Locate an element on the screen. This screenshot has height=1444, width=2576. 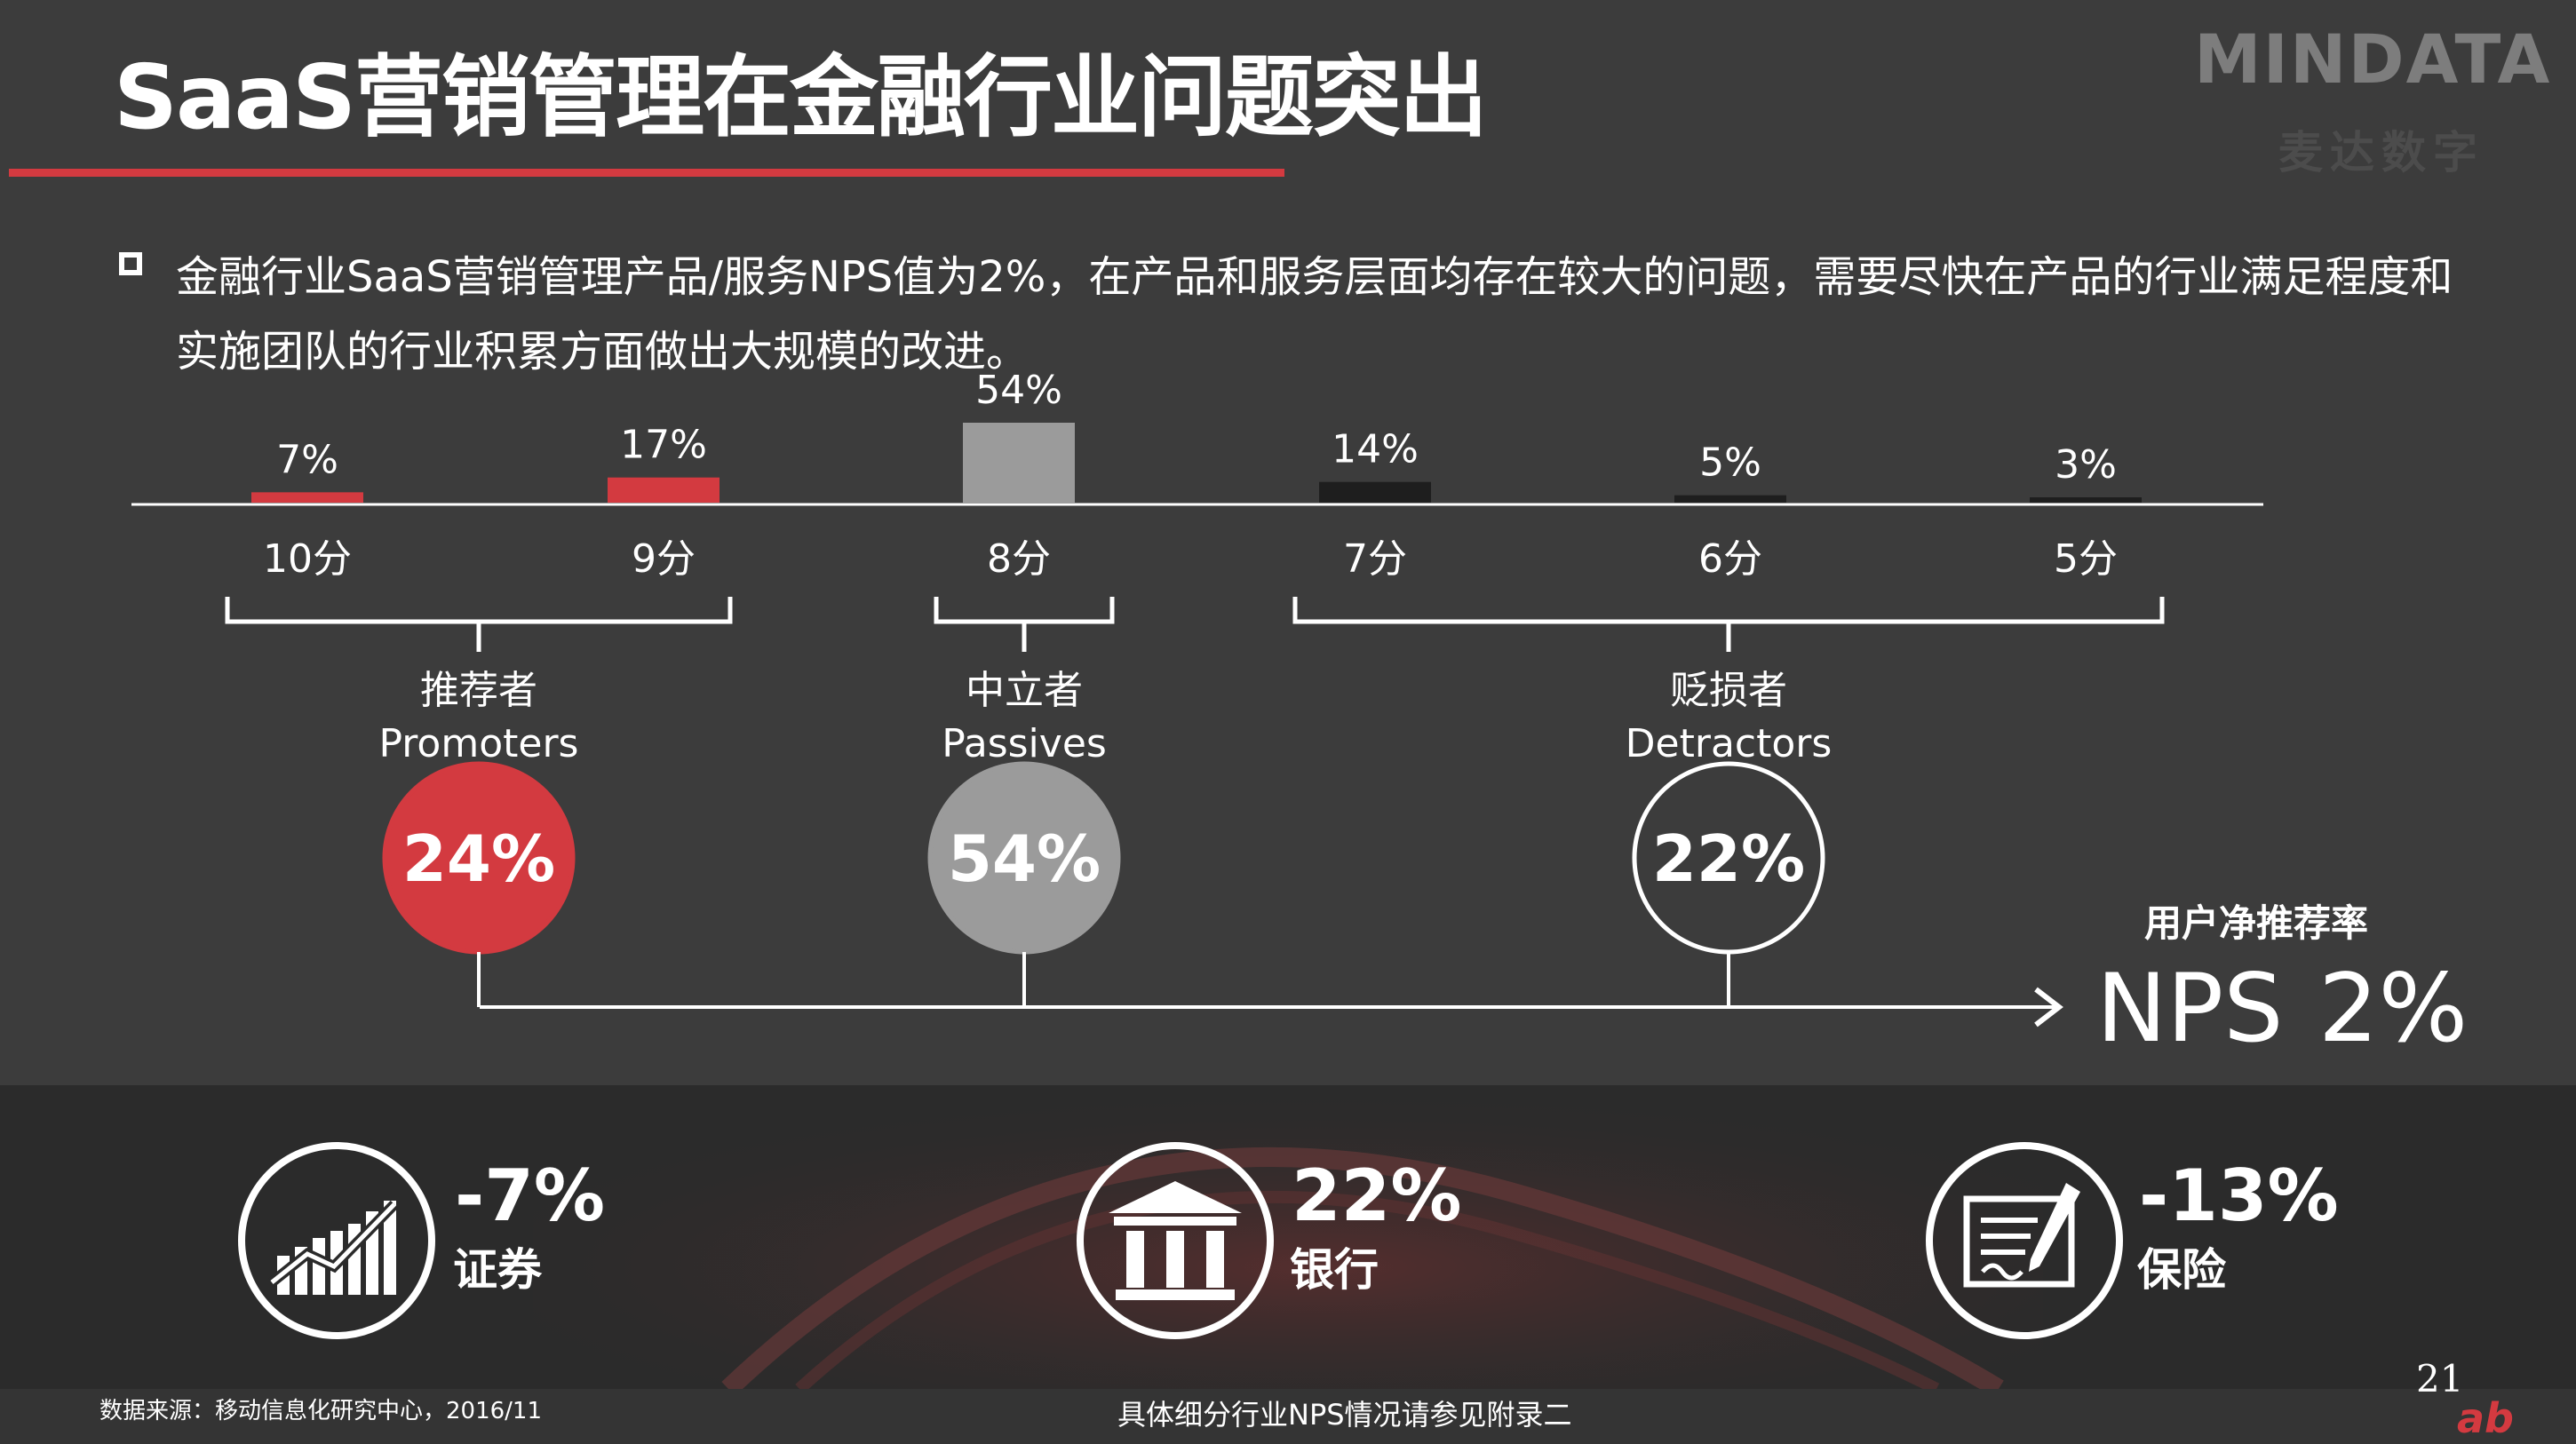
group-name-2: 贬损者 is located at coordinates (1728, 690).